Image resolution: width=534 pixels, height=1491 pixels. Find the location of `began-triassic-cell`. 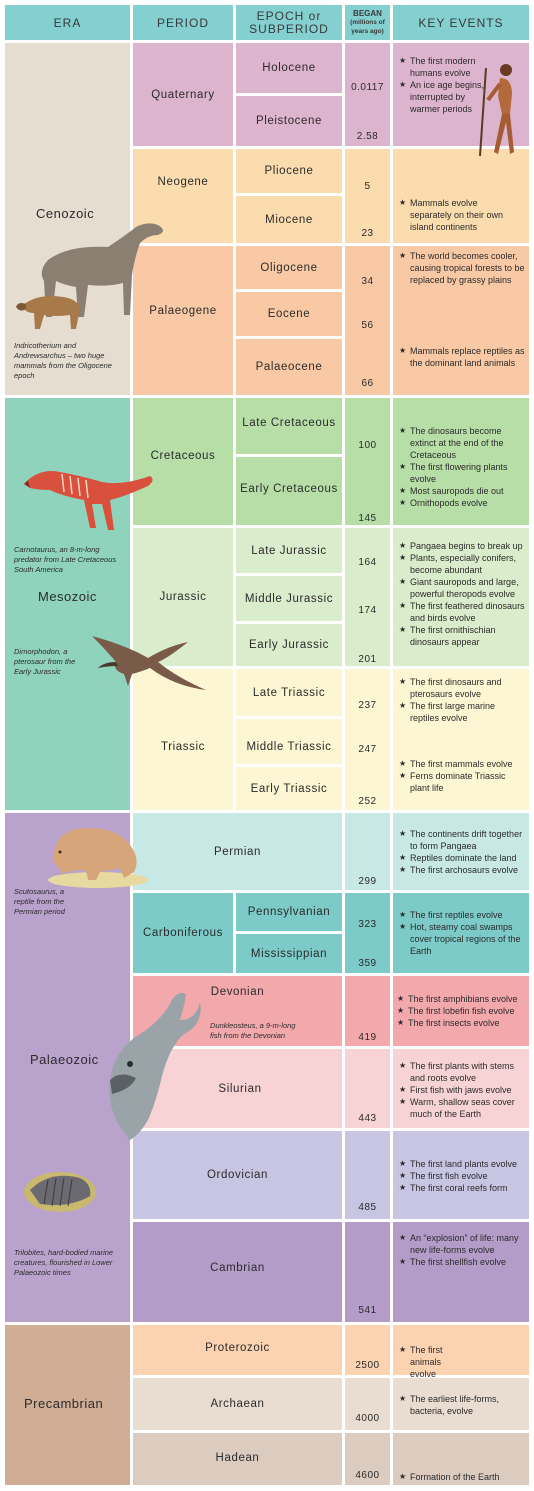

began-triassic-cell is located at coordinates (367, 739).